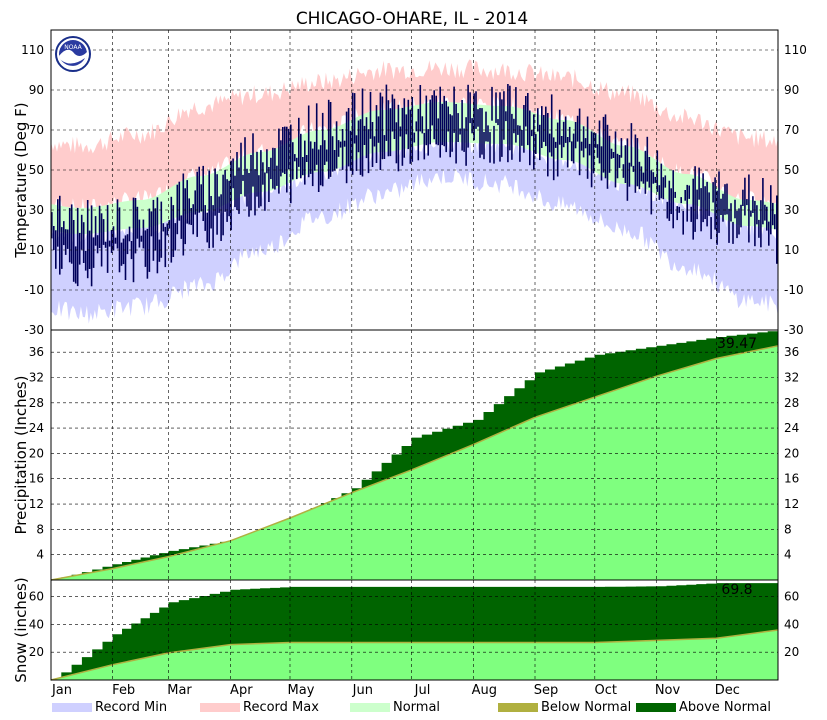 The image size is (827, 720). What do you see at coordinates (791, 210) in the screenshot?
I see `y-tick-label-right: 30` at bounding box center [791, 210].